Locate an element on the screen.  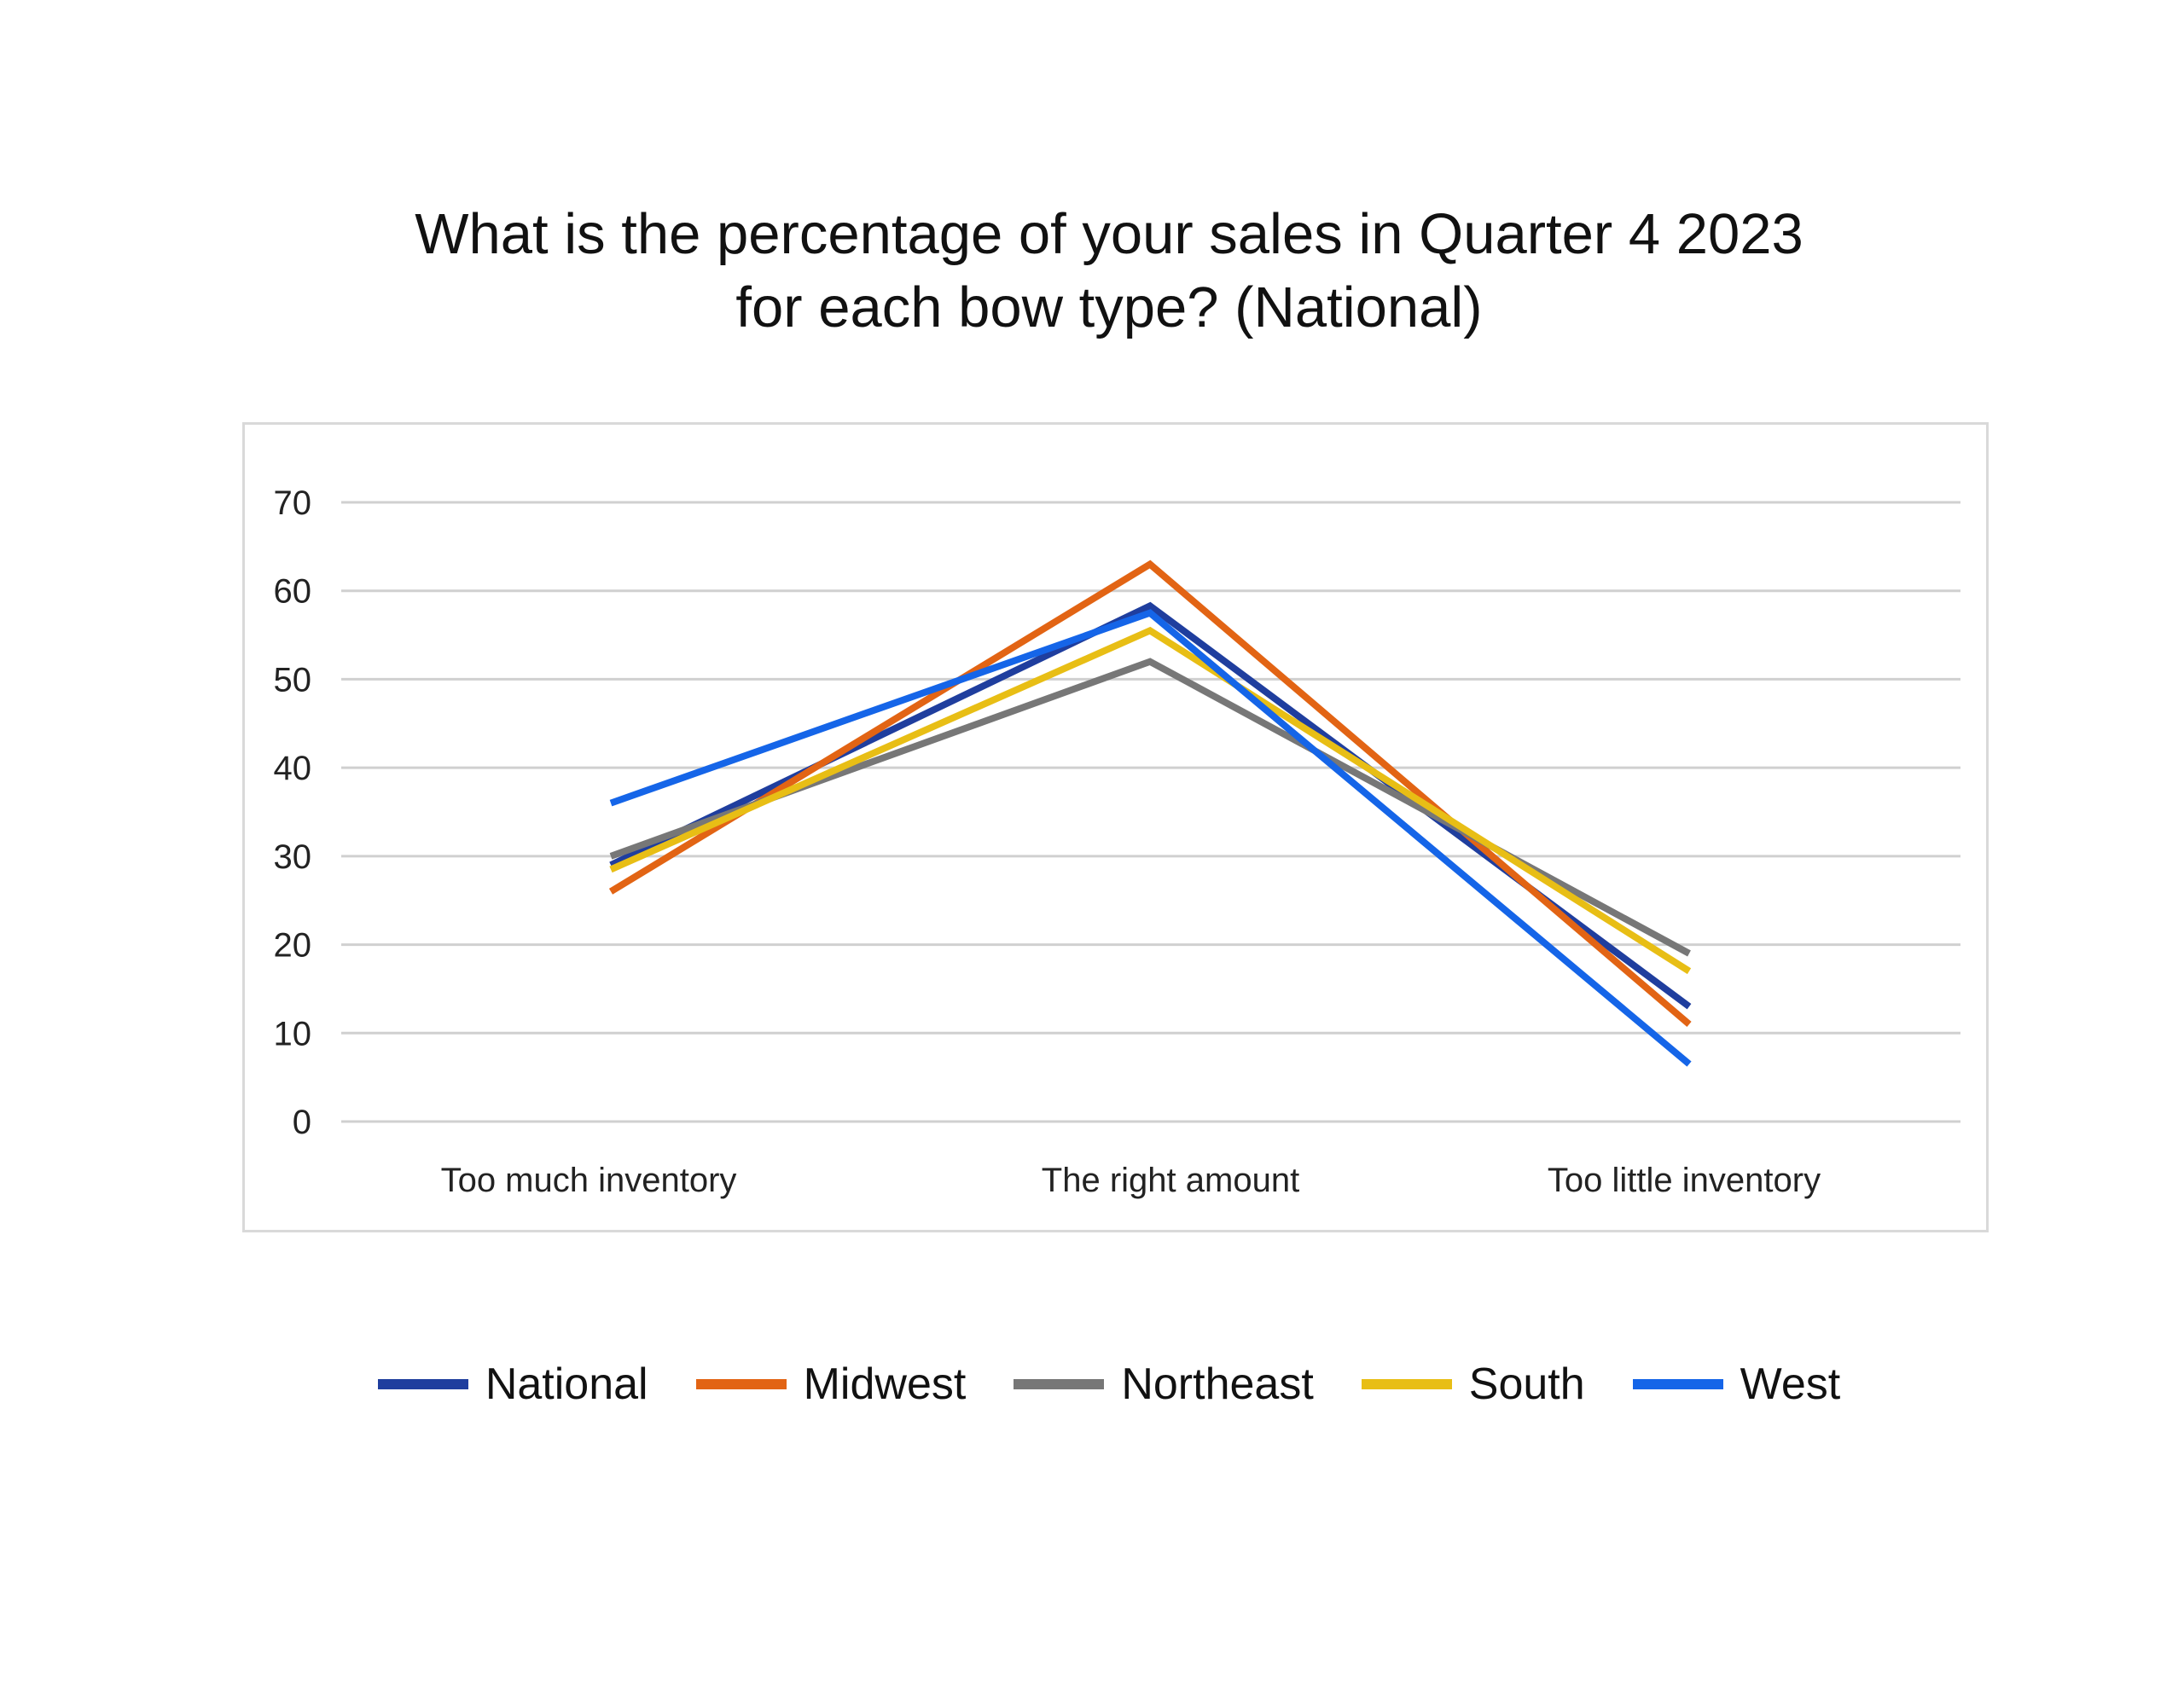
y-tick-label: 50 is located at coordinates (293, 680).